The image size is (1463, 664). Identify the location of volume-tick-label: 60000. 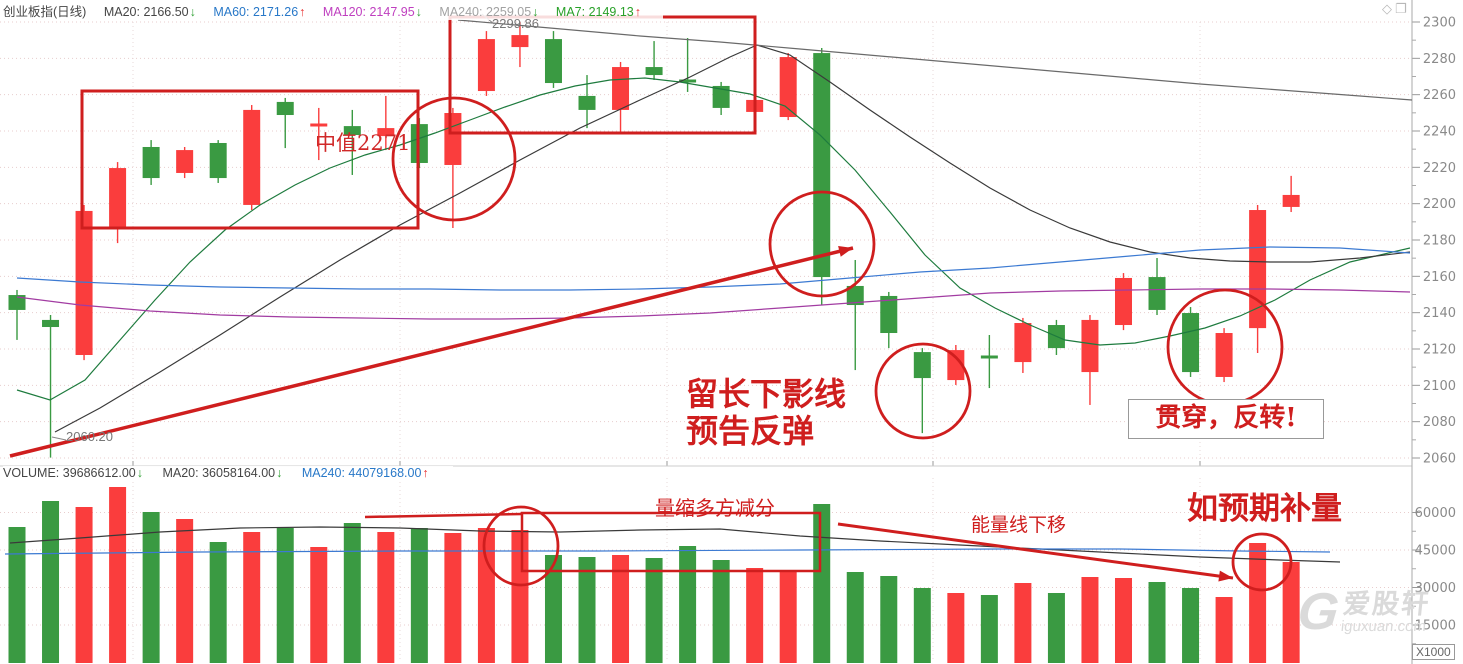
(1435, 513).